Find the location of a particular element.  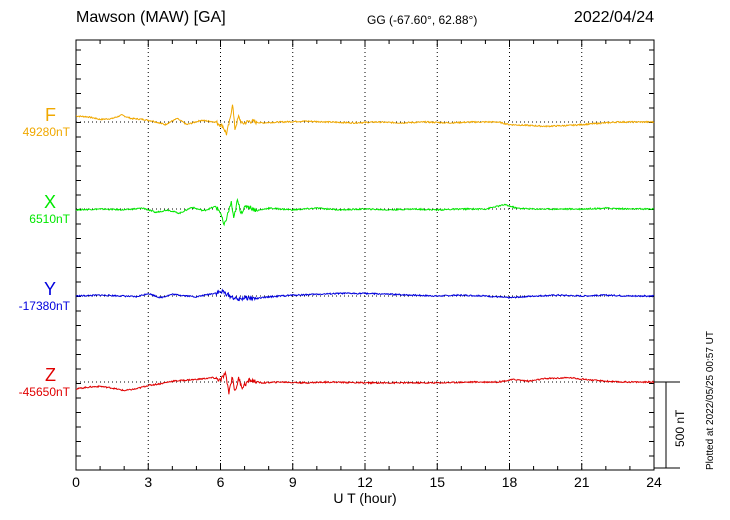

series-X-label: X is located at coordinates (49, 202).